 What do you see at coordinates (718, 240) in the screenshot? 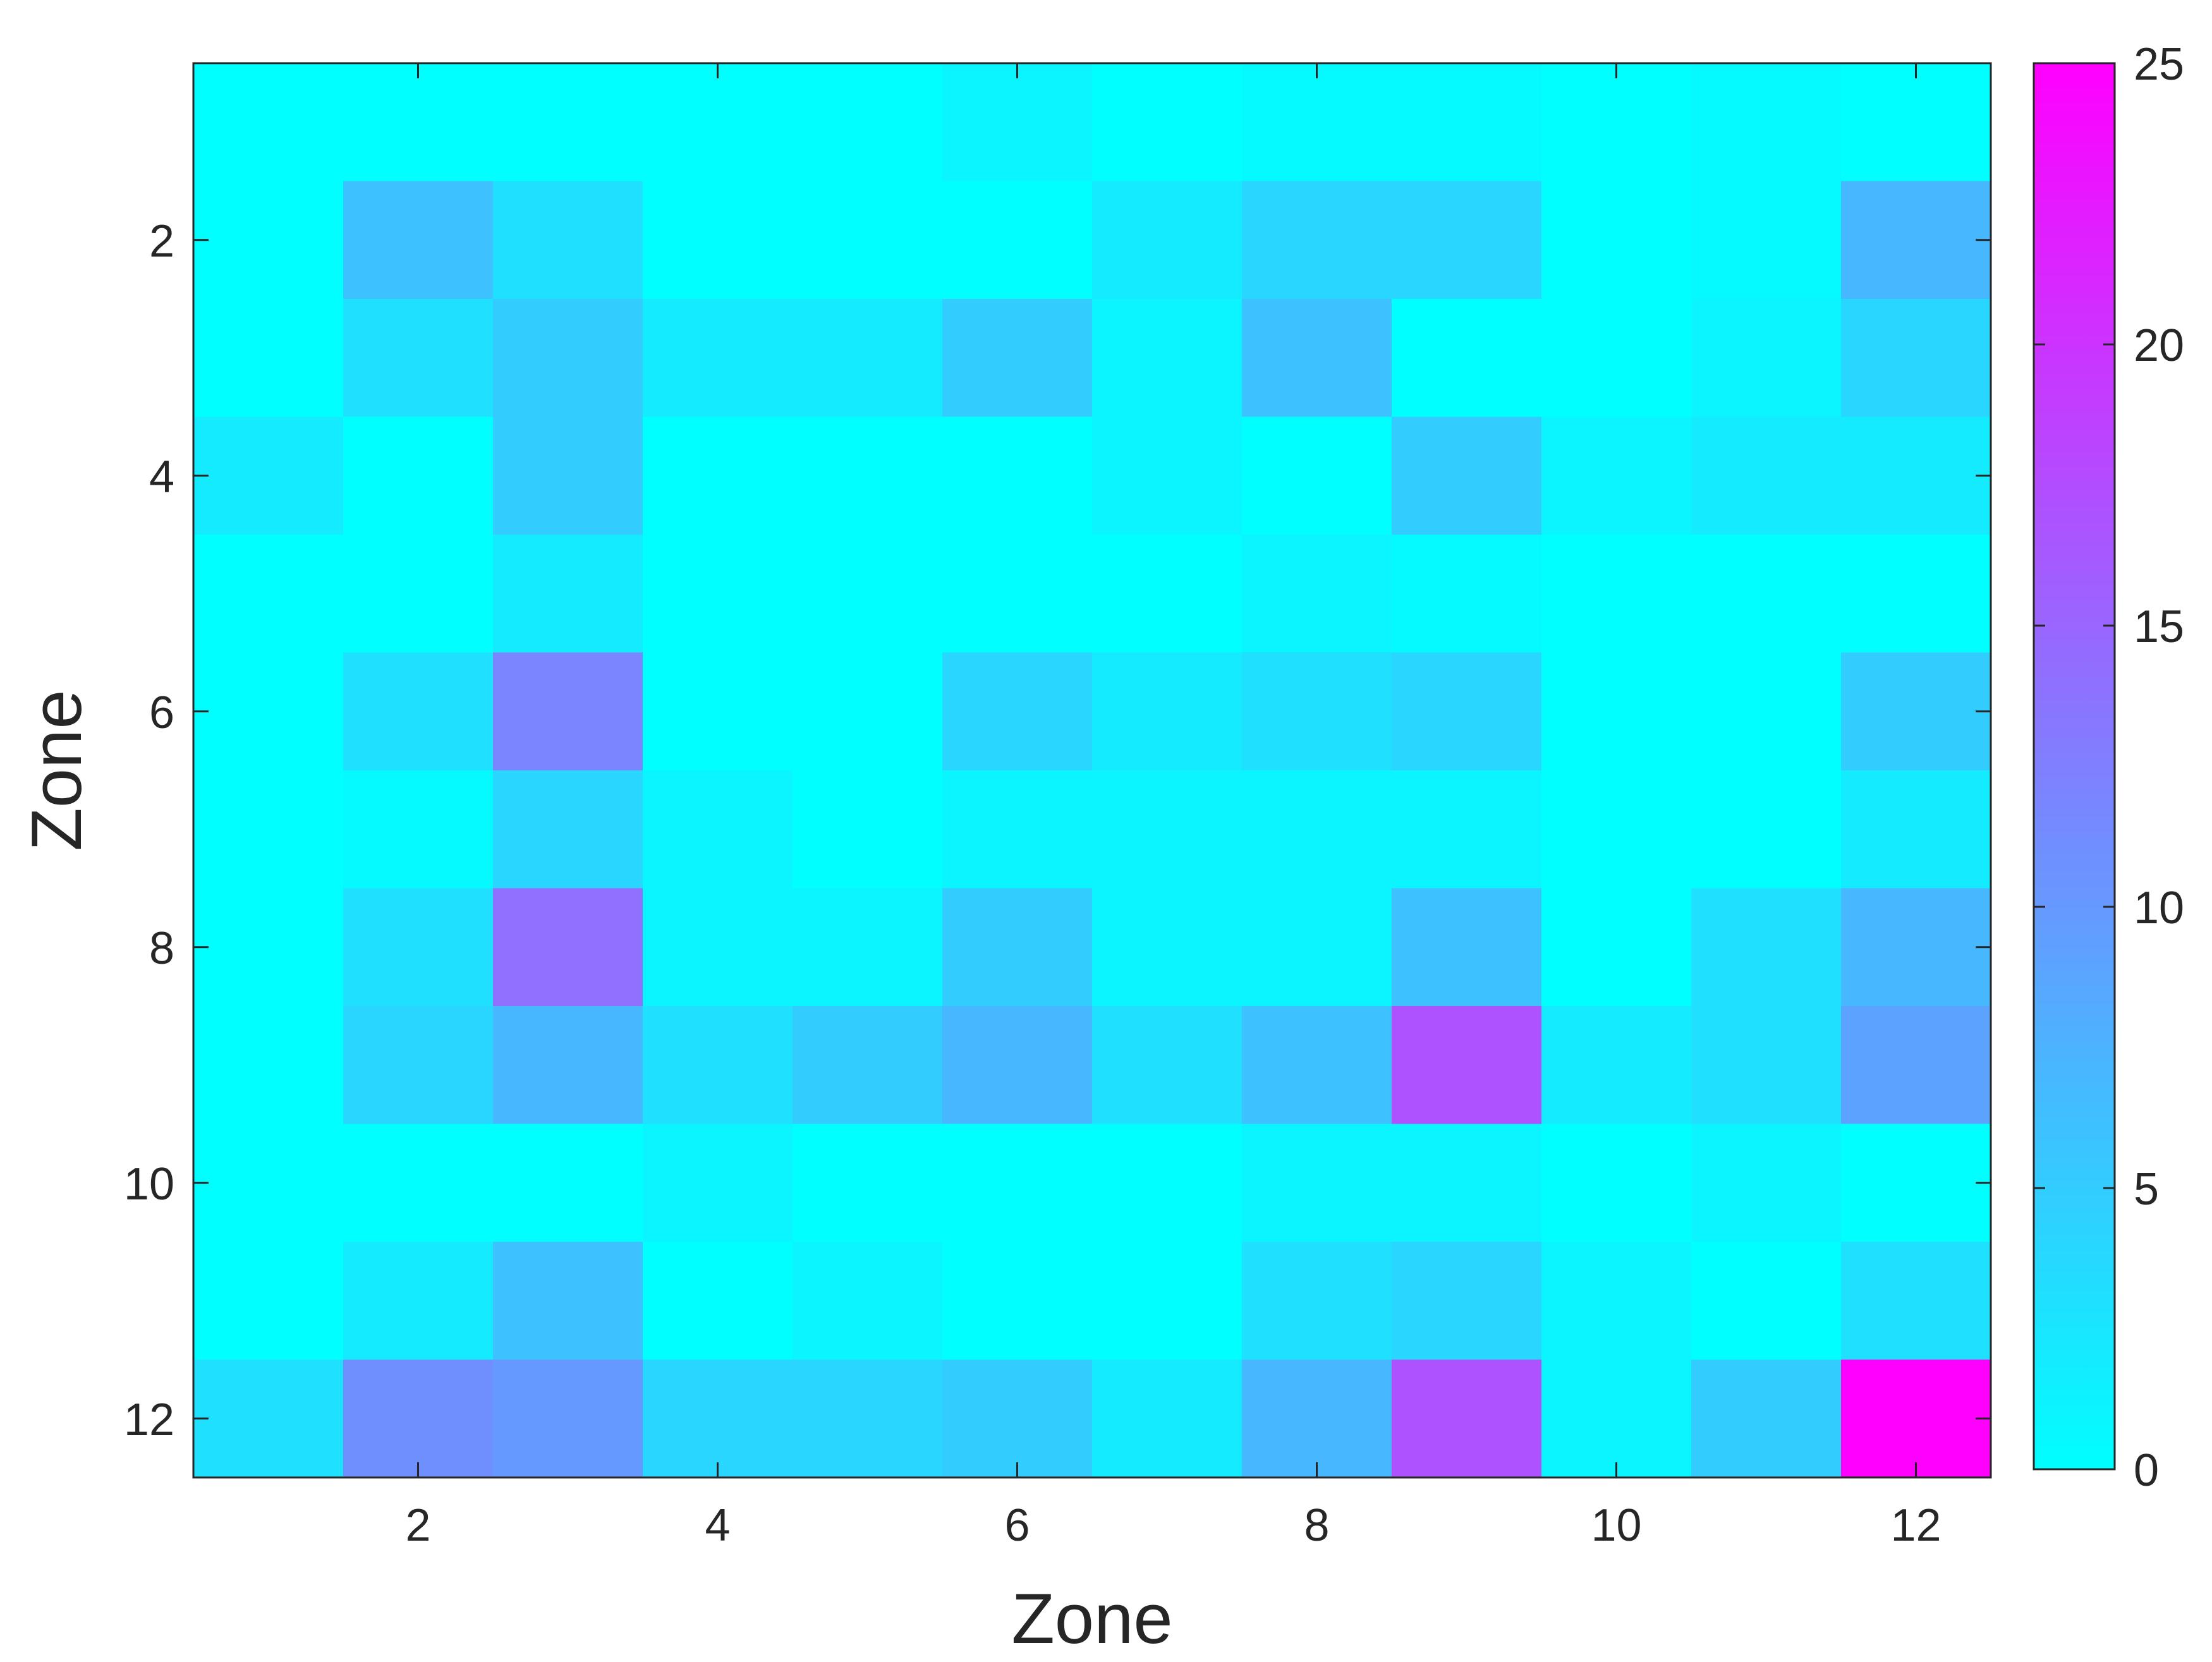
I see `heatmap-cell-r2-c4` at bounding box center [718, 240].